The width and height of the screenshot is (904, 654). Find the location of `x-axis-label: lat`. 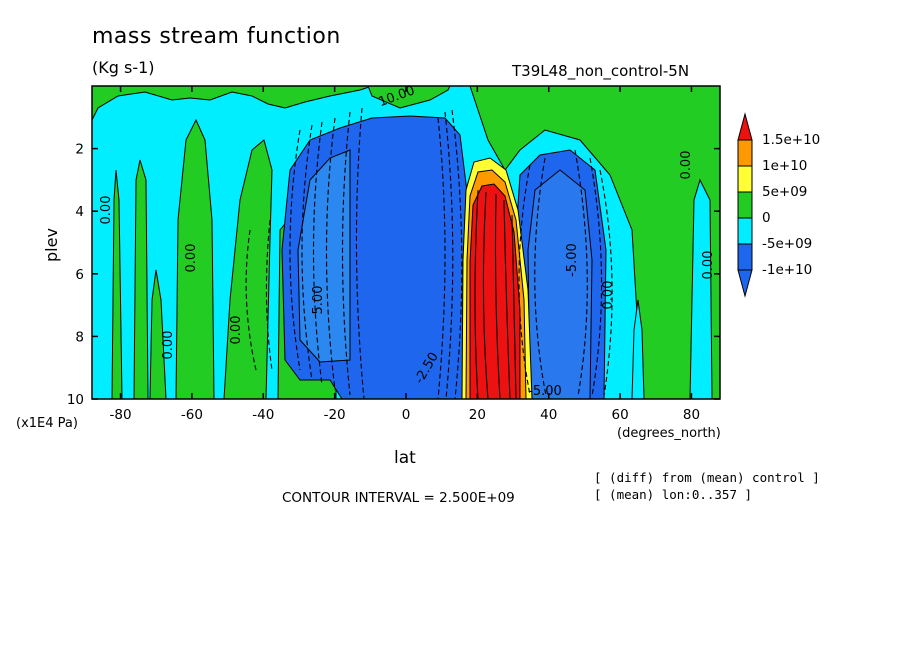

x-axis-label: lat is located at coordinates (405, 458).